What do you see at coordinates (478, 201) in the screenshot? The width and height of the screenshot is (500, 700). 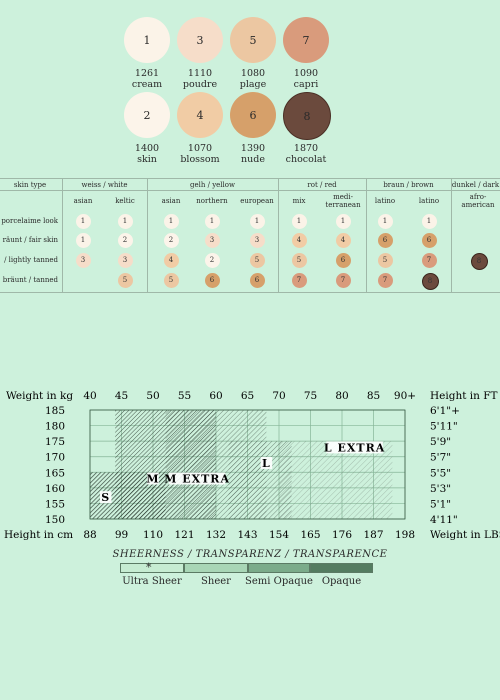 I see `skin-subheader-text: afro- american` at bounding box center [478, 201].